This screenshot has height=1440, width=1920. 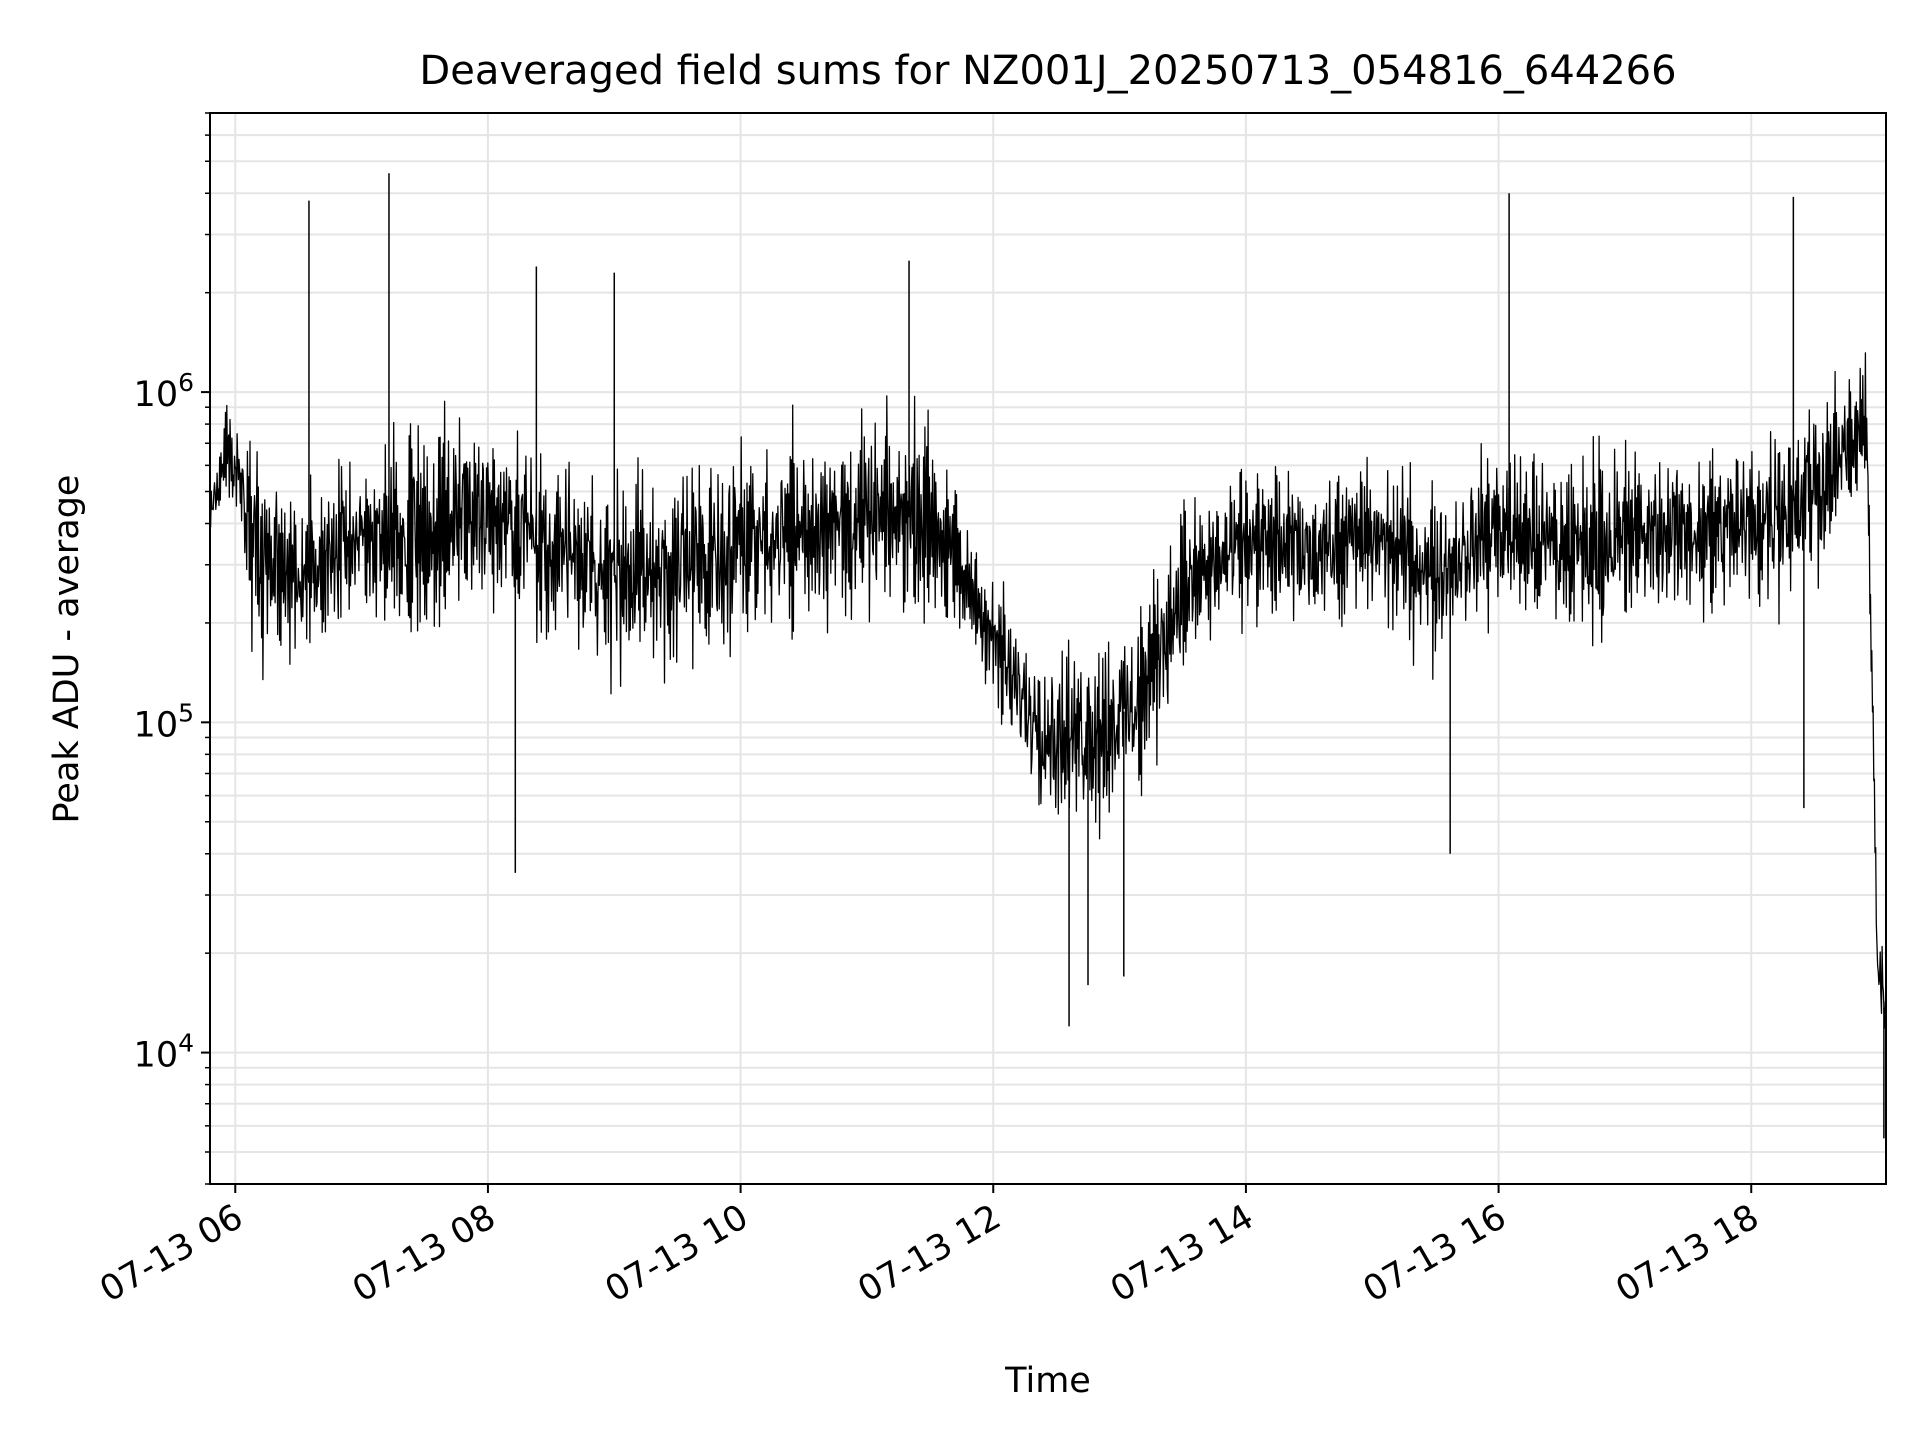 I want to click on x-axis-label: Time, so click(x=1047, y=1381).